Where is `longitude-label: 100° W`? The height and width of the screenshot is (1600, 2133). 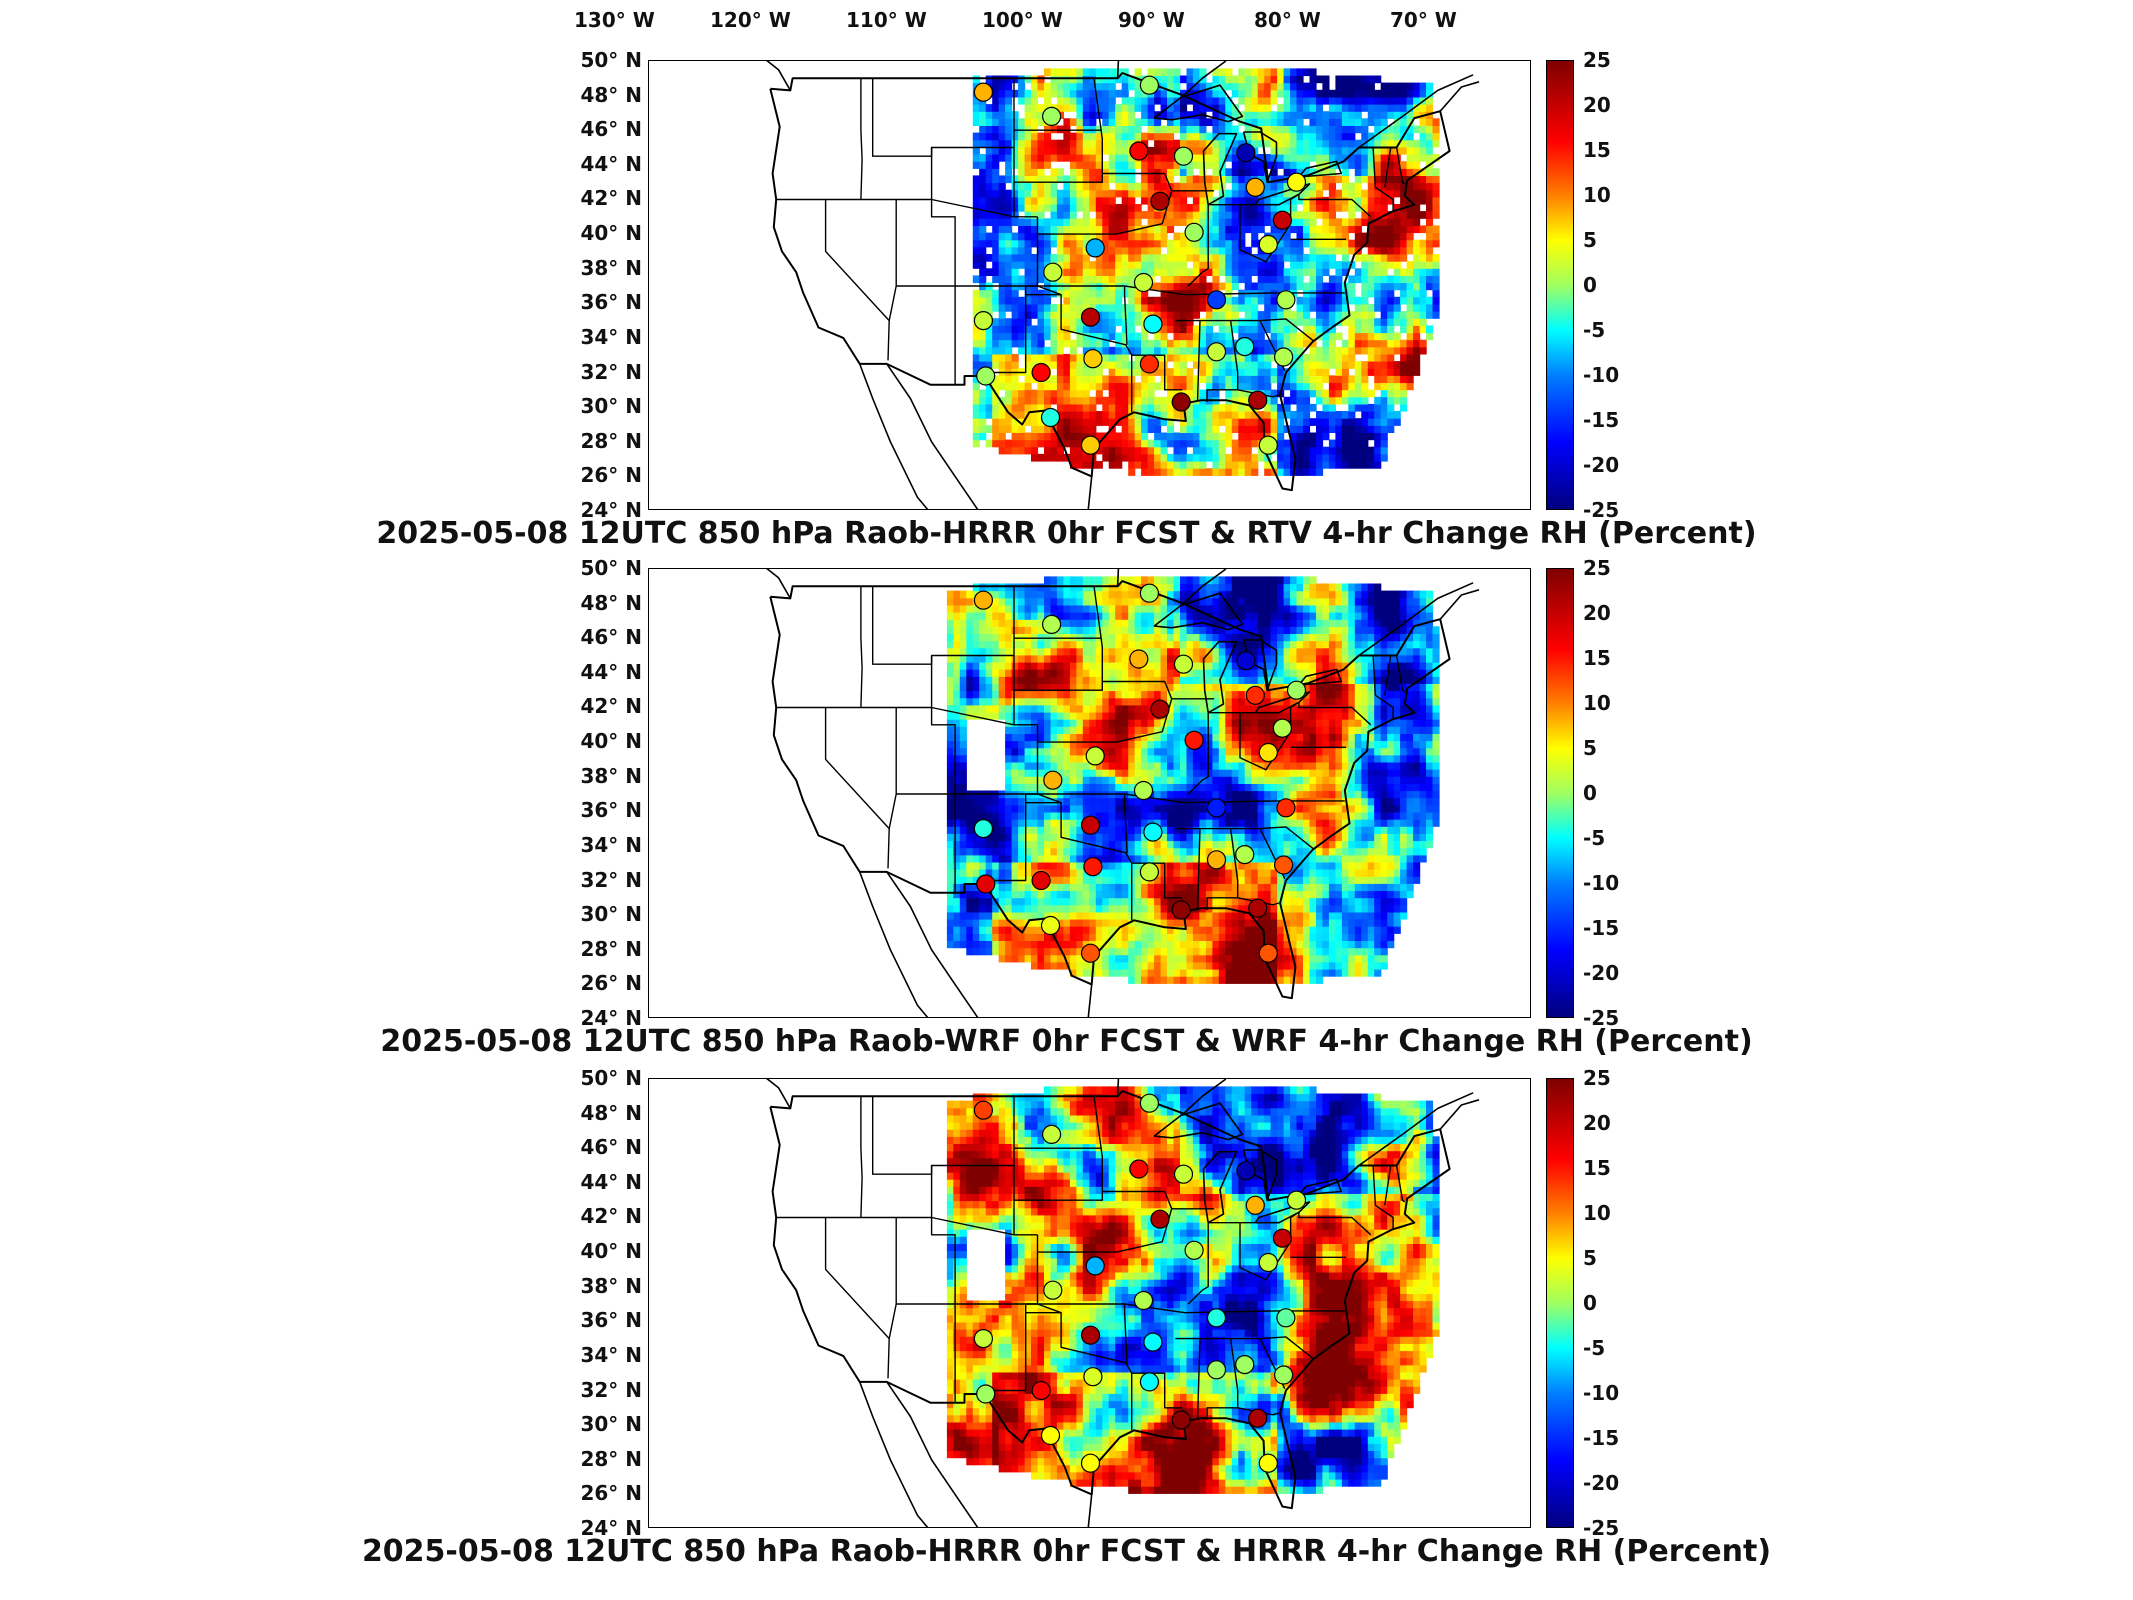 longitude-label: 100° W is located at coordinates (1022, 20).